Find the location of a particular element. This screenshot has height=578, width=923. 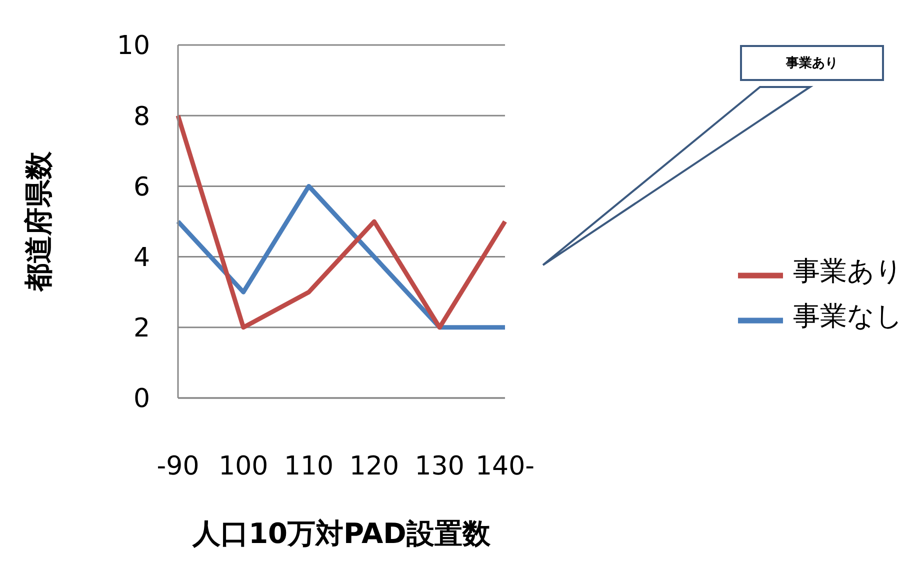

x-tick-label: 100 is located at coordinates (243, 466).